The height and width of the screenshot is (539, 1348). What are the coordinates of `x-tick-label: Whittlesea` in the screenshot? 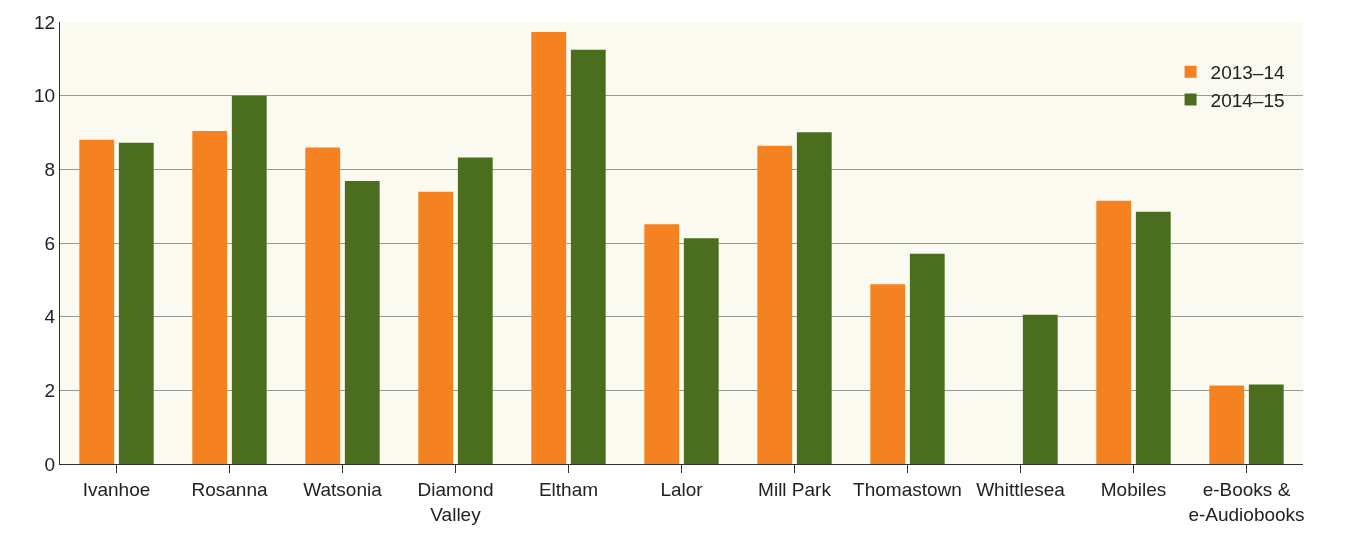 It's located at (1021, 489).